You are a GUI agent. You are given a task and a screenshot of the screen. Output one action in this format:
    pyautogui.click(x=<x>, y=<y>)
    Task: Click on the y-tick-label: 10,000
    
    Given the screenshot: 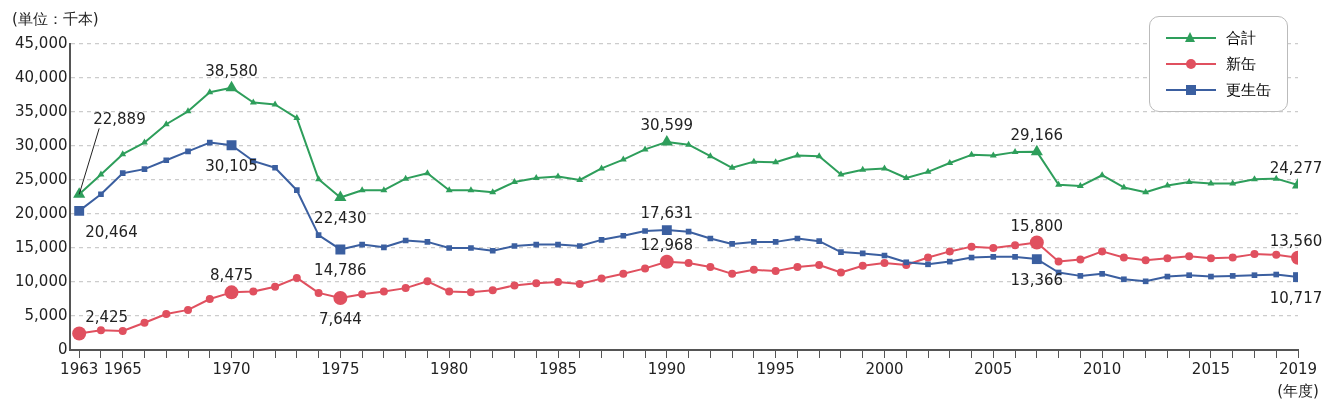 What is the action you would take?
    pyautogui.click(x=41, y=280)
    